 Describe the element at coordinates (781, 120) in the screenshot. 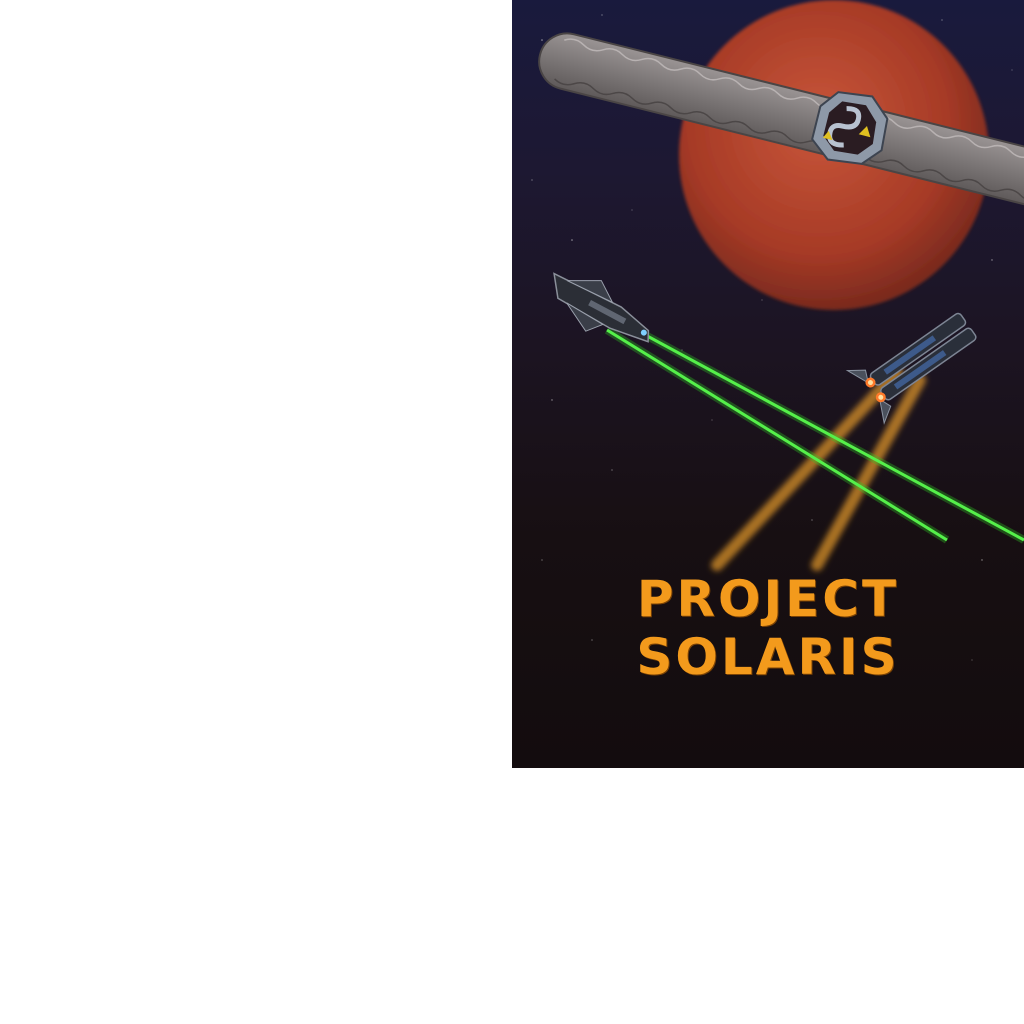

I see `orbital-ring` at that location.